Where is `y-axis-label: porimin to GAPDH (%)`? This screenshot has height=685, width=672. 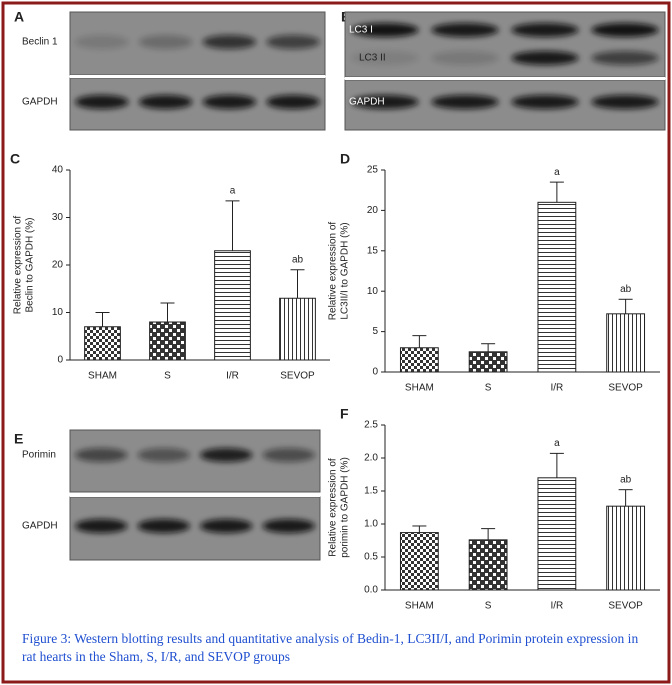
y-axis-label: porimin to GAPDH (%) is located at coordinates (345, 507).